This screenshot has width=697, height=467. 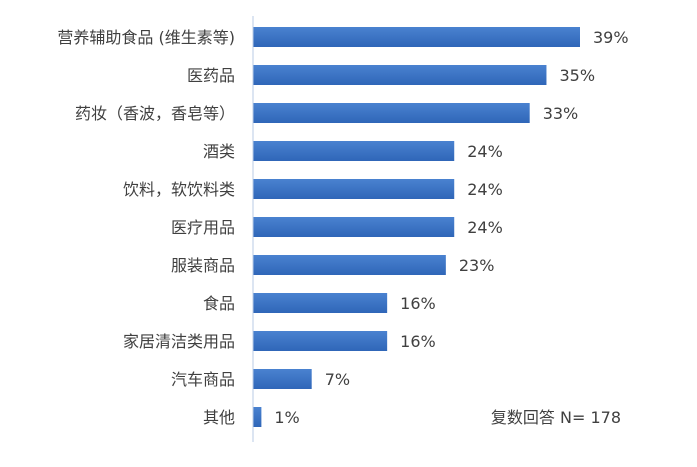 I want to click on value-label-3: 24%, so click(x=485, y=151).